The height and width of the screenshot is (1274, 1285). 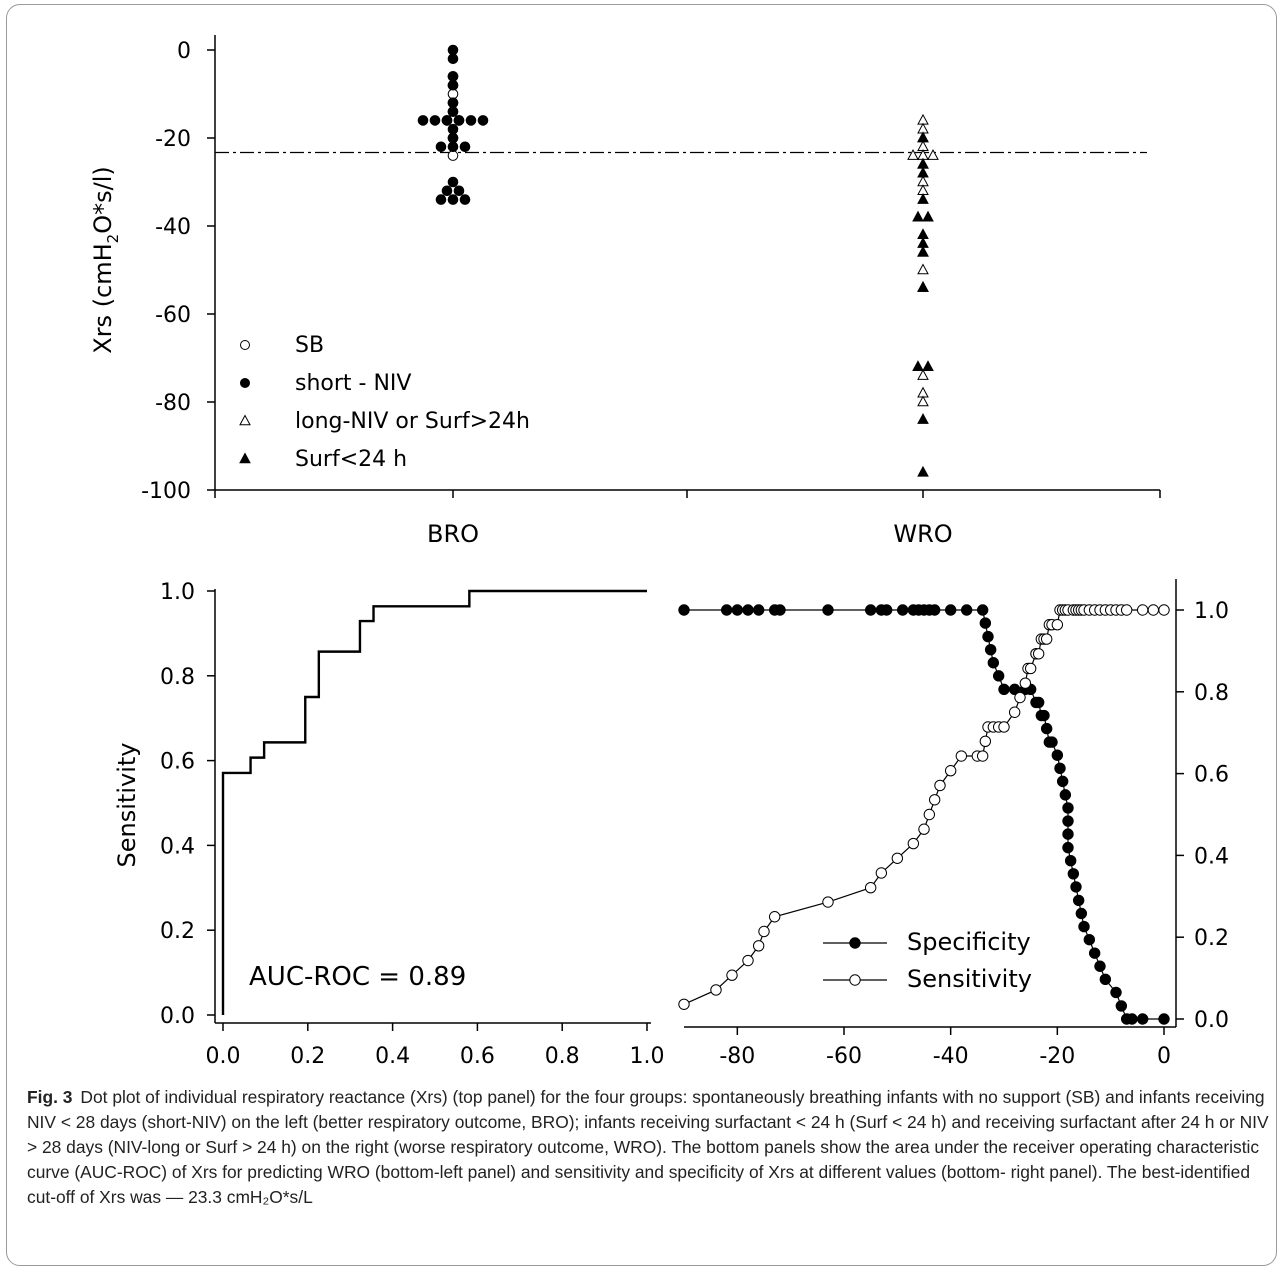 I want to click on legend-marker, so click(x=245, y=458).